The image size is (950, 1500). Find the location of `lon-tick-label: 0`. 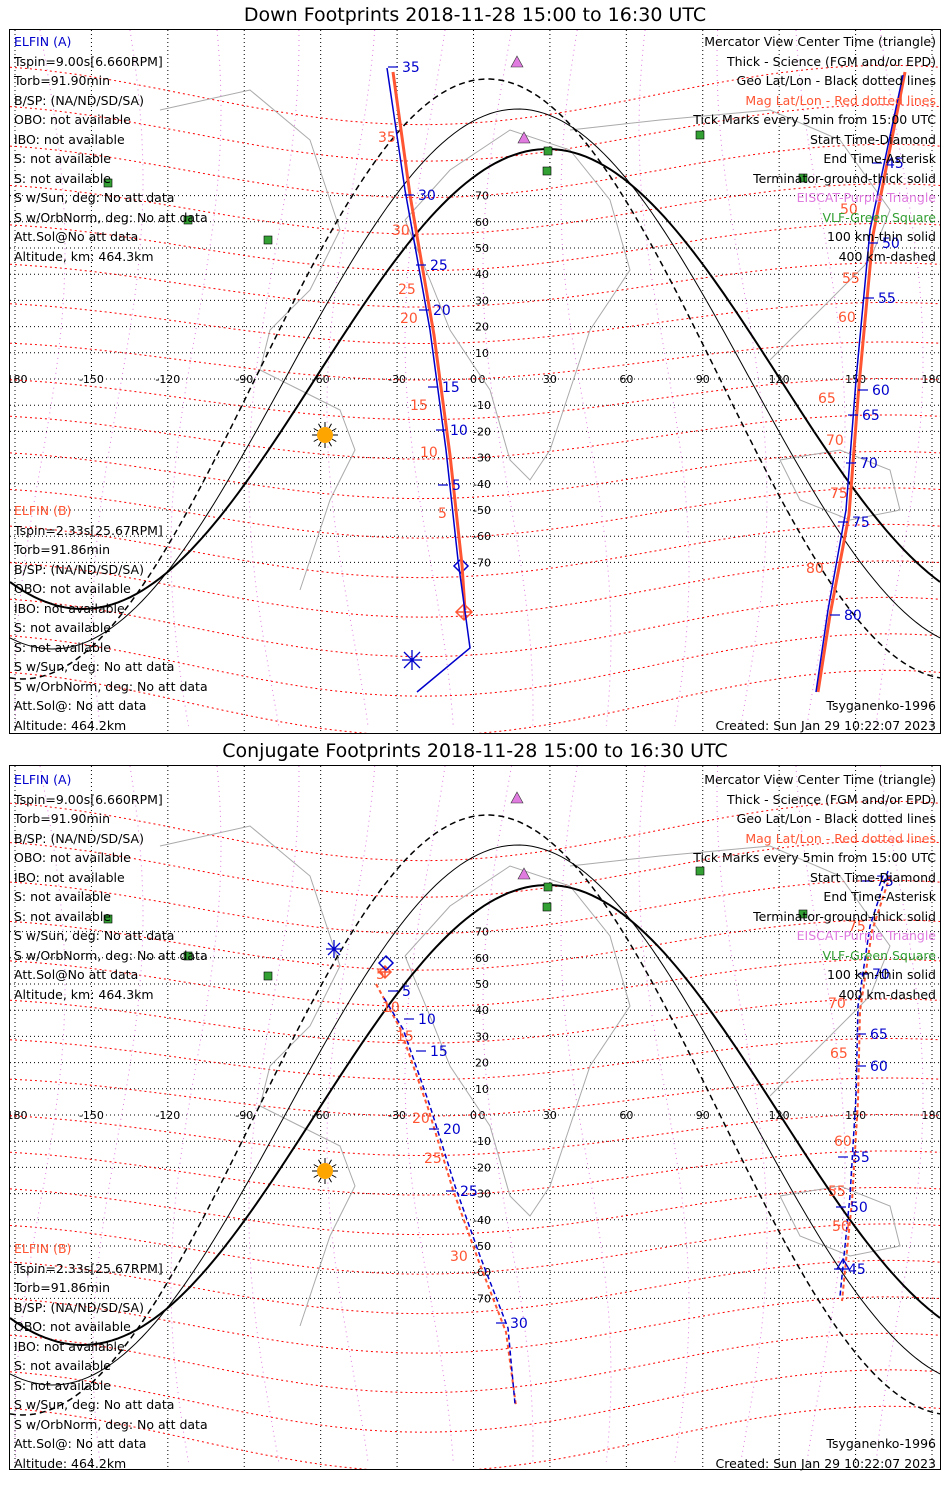

lon-tick-label: 0 is located at coordinates (473, 379).